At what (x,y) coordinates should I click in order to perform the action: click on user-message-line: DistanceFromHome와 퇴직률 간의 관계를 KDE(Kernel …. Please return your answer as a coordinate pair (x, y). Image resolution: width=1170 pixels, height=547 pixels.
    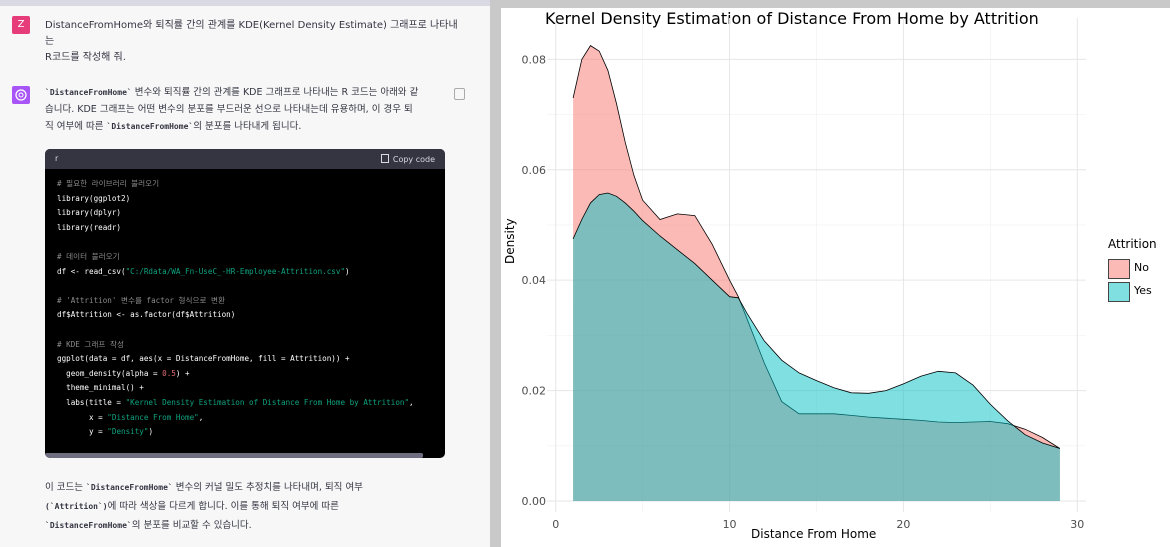
    Looking at the image, I should click on (251, 33).